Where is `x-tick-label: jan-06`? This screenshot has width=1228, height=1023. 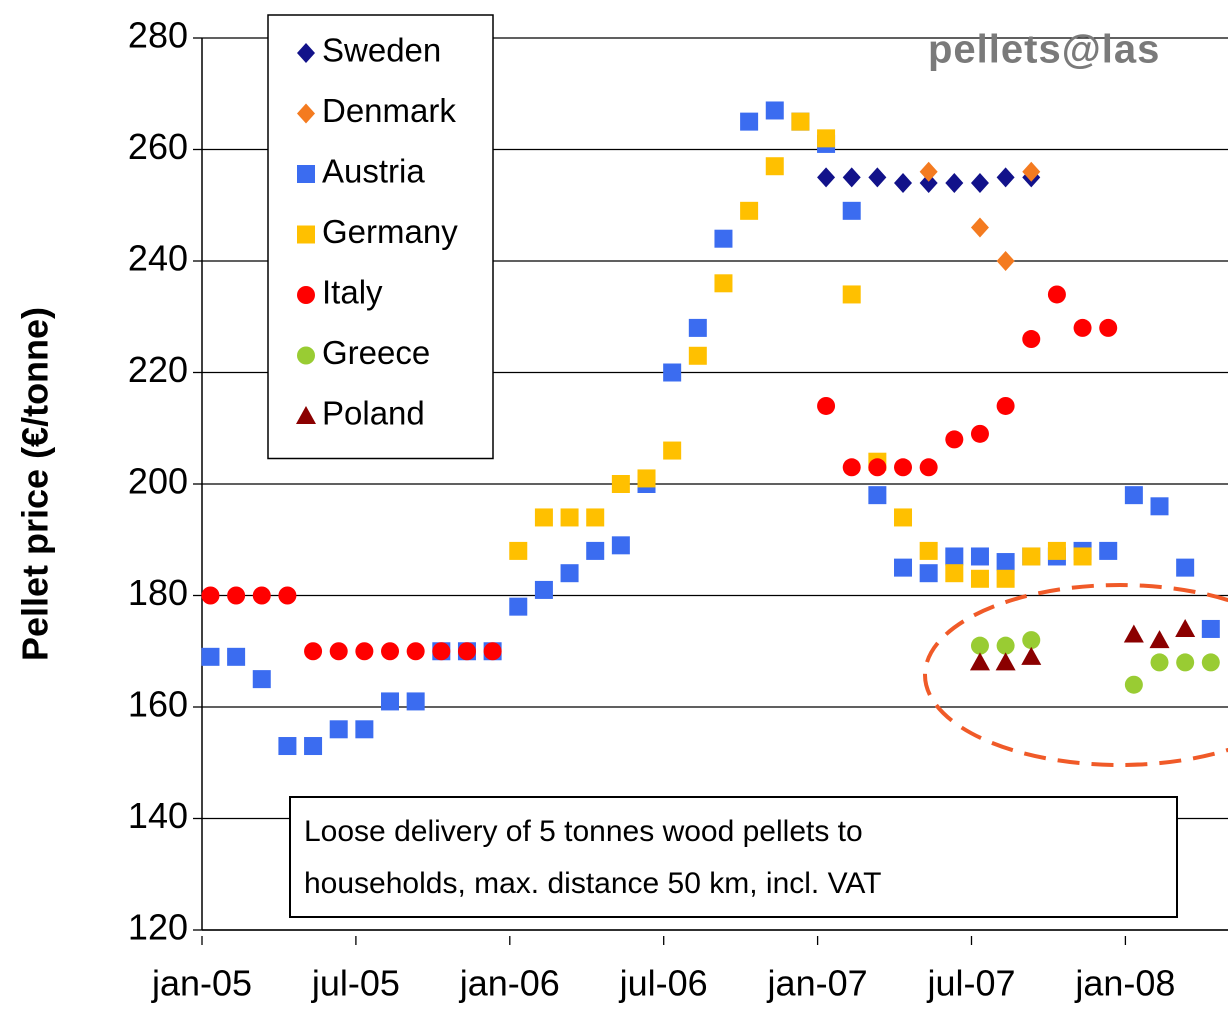
x-tick-label: jan-06 is located at coordinates (509, 983).